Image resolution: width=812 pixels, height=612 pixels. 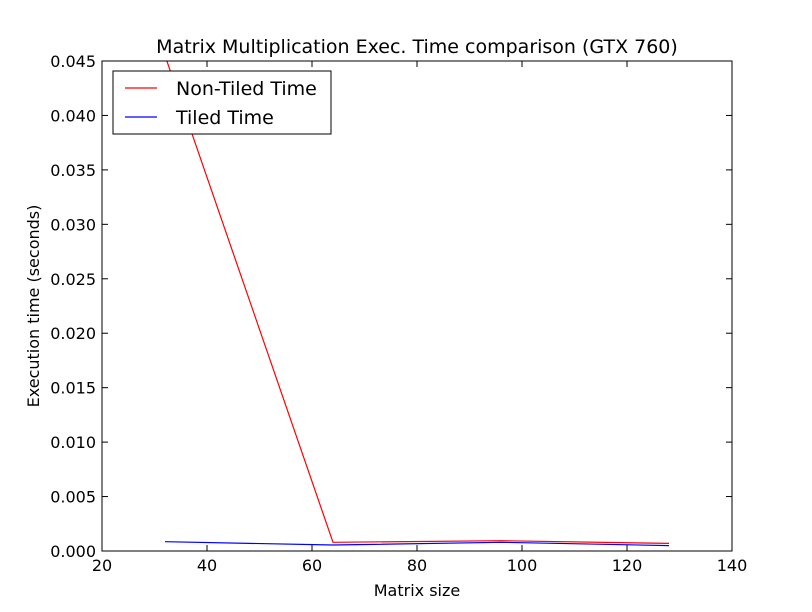 I want to click on x-tick-label: 80, so click(x=417, y=565).